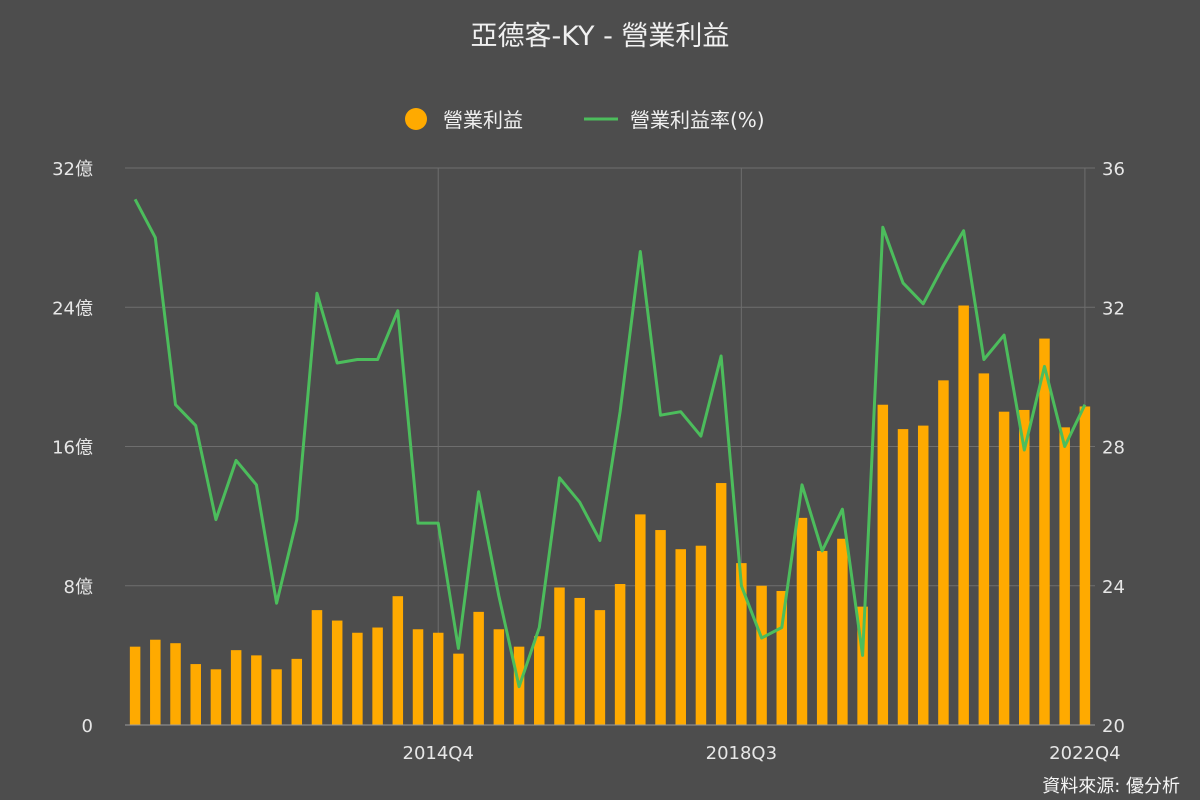  I want to click on source-note: 資料來源: 優分析, so click(1111, 786).